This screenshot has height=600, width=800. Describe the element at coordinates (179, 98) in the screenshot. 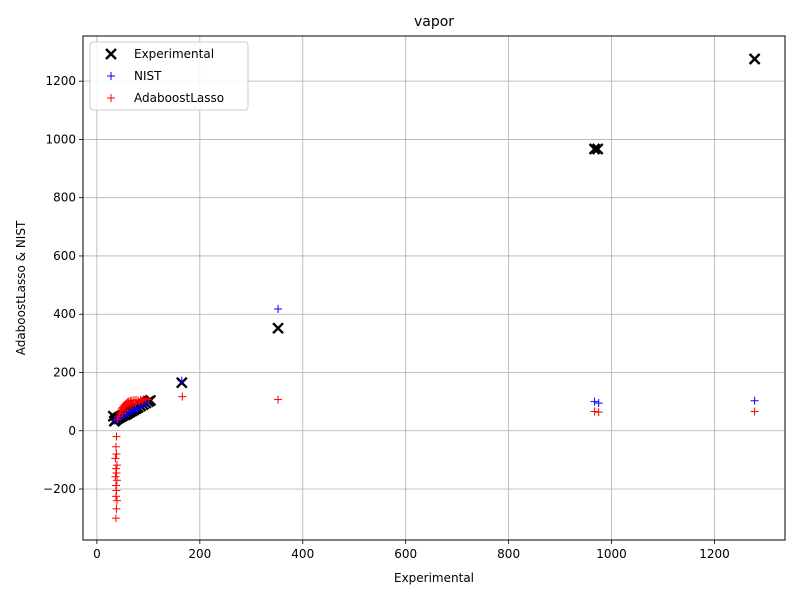

I see `legend-entry-adaboostlasso: AdaboostLasso` at that location.